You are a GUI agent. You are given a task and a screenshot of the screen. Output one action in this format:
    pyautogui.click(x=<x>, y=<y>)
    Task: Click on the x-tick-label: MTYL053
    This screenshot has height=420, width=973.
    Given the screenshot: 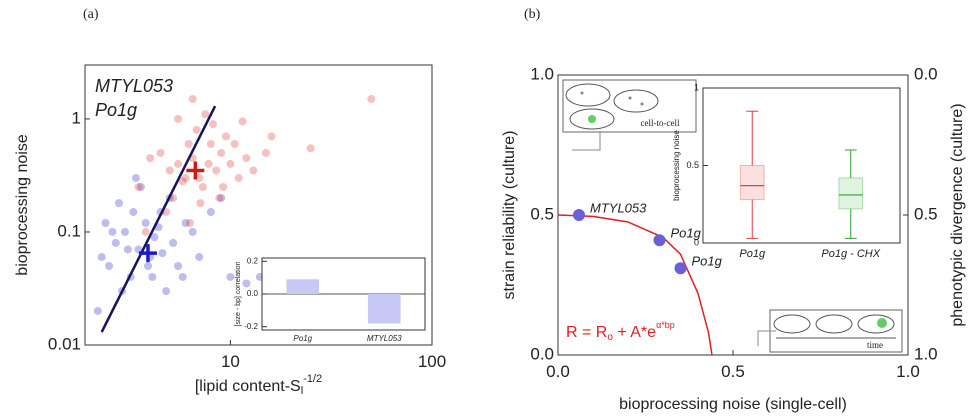 What is the action you would take?
    pyautogui.click(x=384, y=338)
    